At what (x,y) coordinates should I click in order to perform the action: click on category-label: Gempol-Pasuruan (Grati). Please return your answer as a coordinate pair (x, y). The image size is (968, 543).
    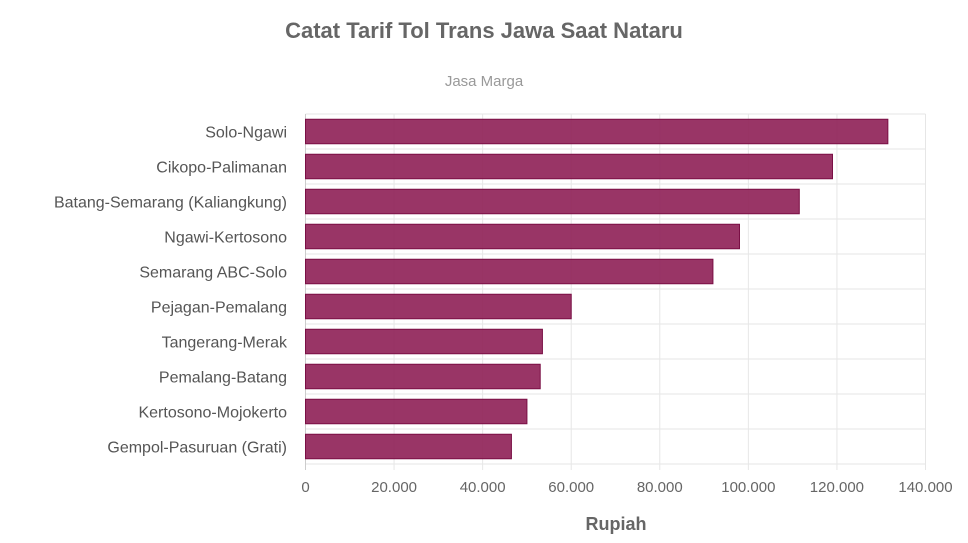
    Looking at the image, I should click on (197, 448).